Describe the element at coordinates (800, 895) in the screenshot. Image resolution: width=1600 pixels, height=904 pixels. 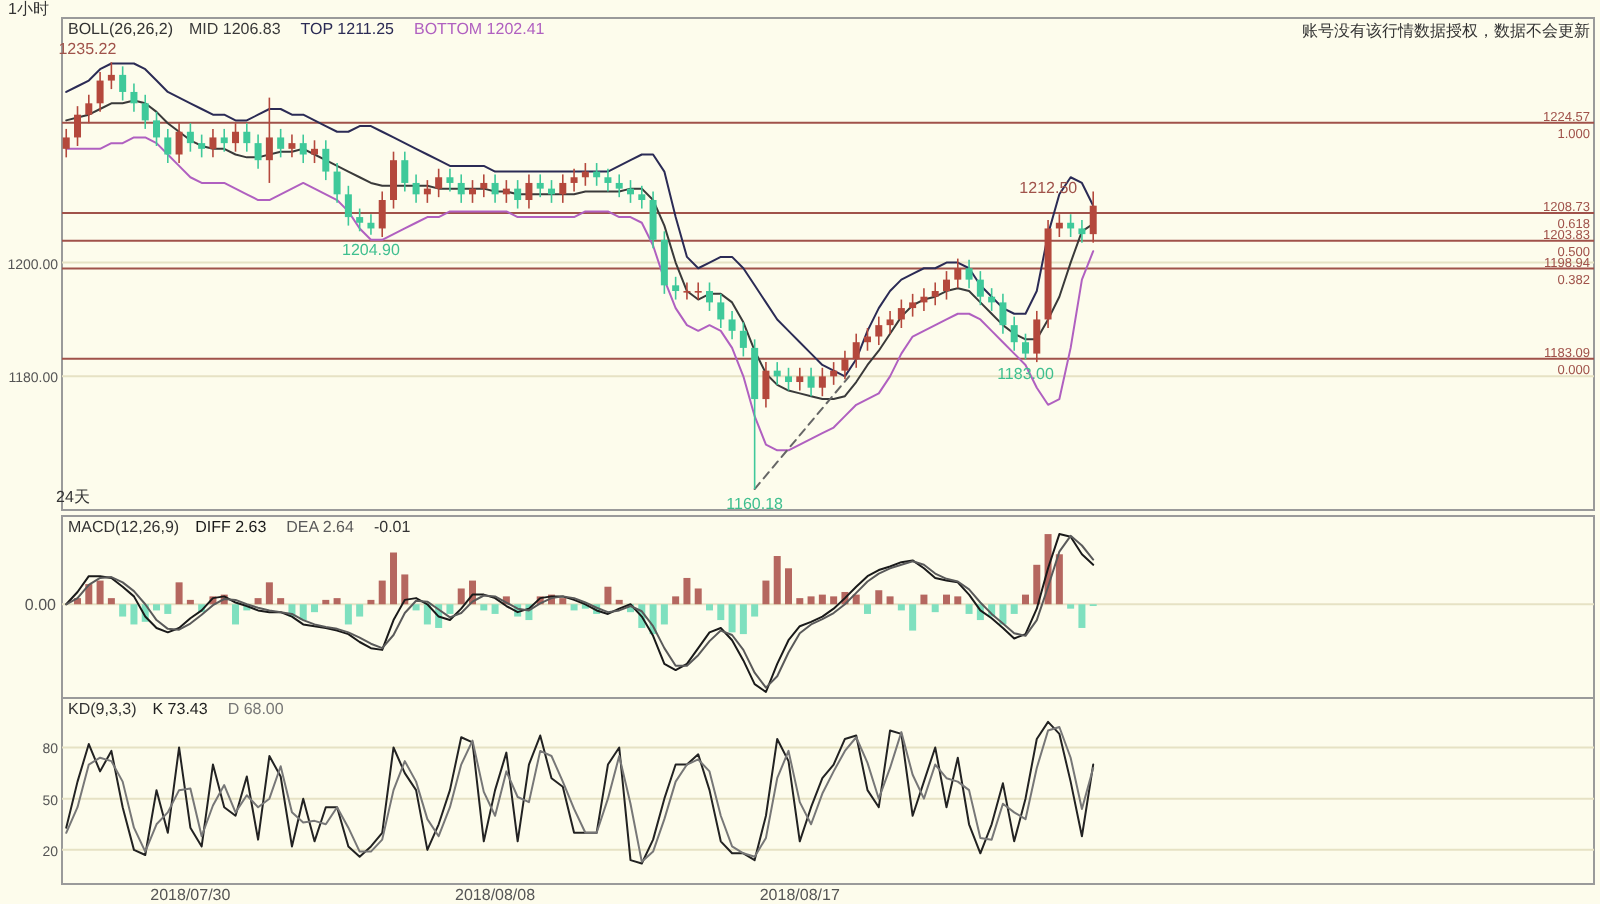
I see `x-tick-label: 2018/08/17` at that location.